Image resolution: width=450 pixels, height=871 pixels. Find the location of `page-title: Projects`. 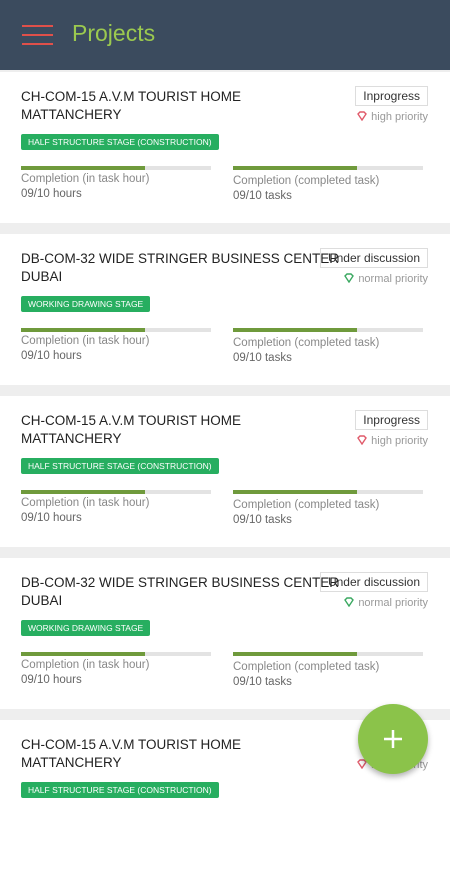

page-title: Projects is located at coordinates (114, 33).